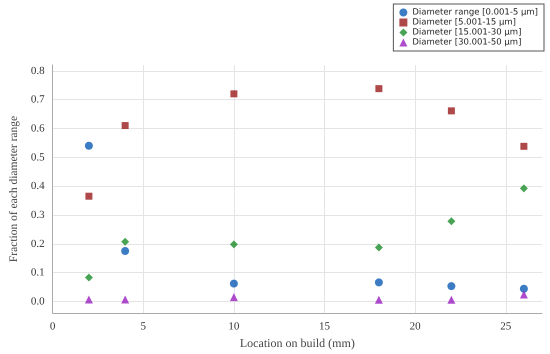  Describe the element at coordinates (37, 244) in the screenshot. I see `y-tick-label: 0.2` at that location.